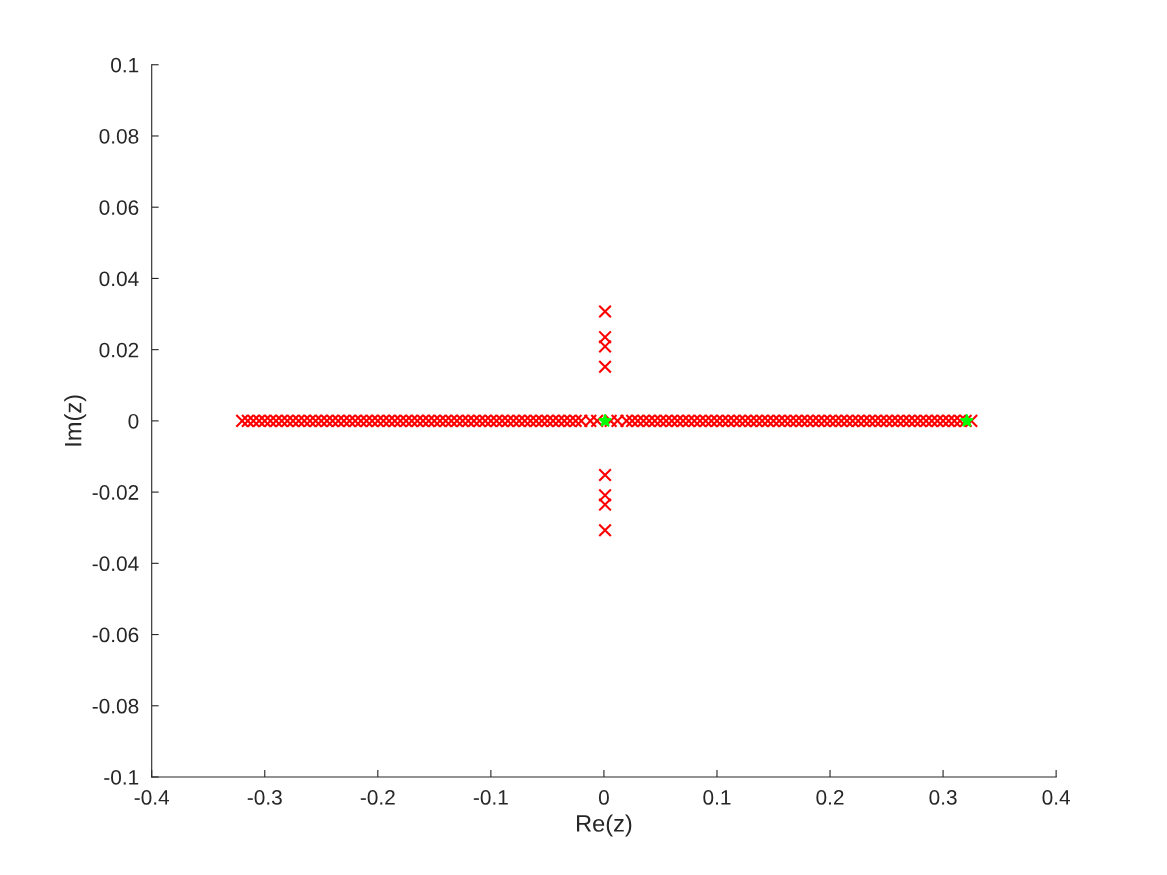 The image size is (1167, 875). I want to click on y-tick-label: -0.06, so click(115, 635).